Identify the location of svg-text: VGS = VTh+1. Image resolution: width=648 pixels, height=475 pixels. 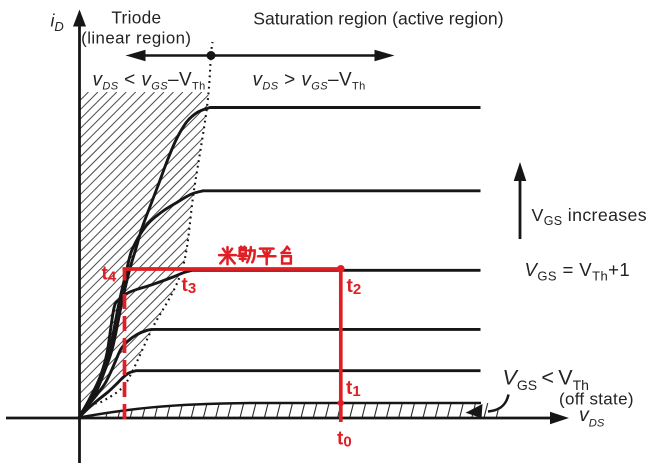
(578, 271).